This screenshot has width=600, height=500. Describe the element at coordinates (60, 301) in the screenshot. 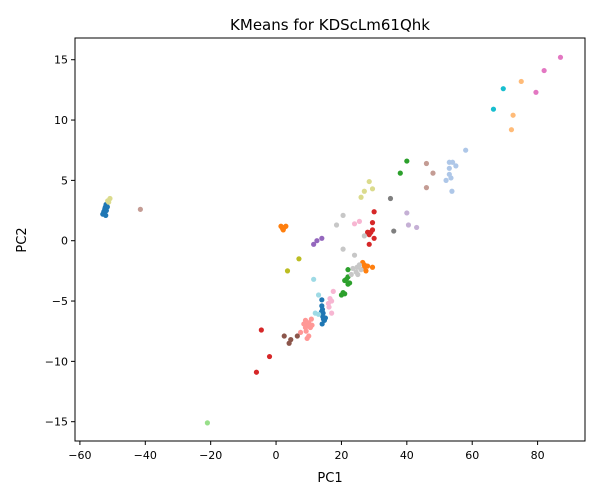

I see `y-tick-label: −5` at that location.